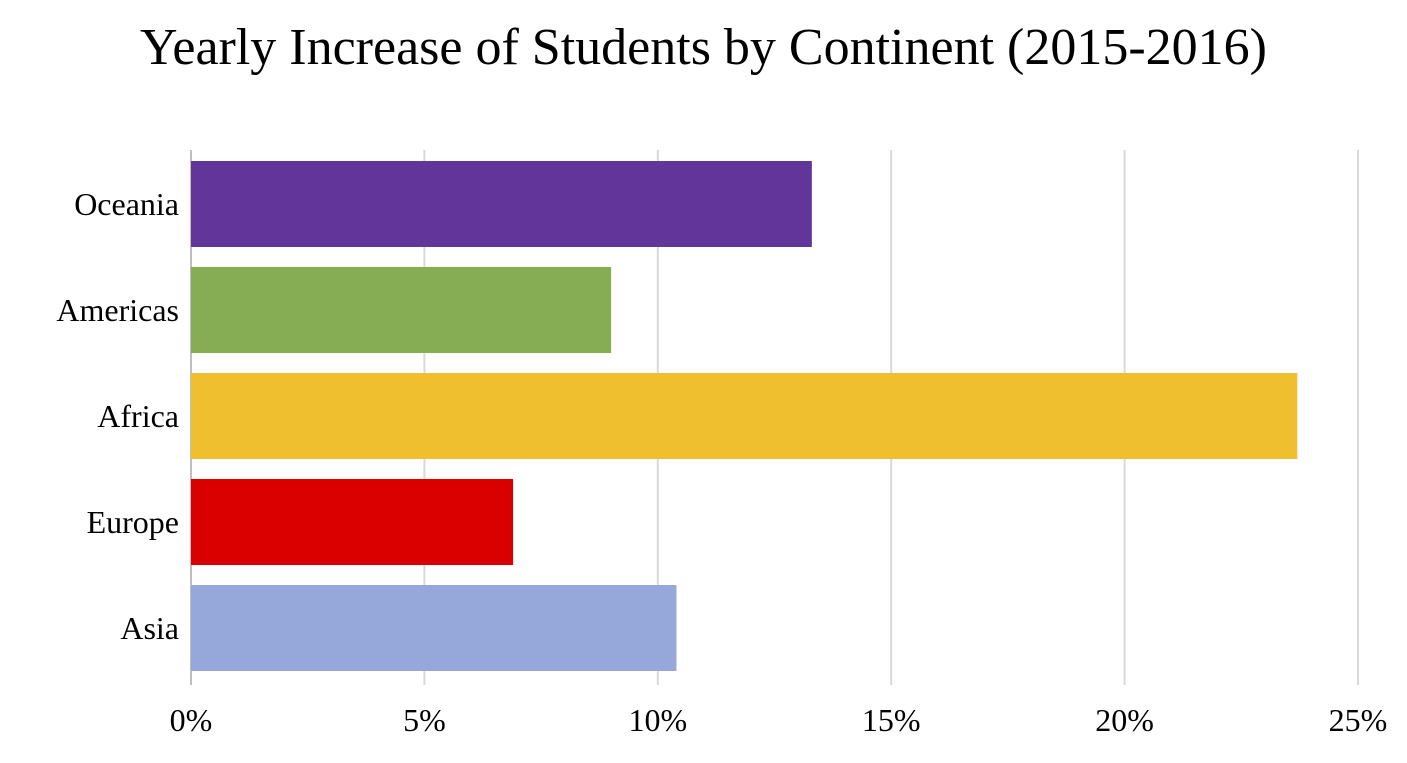  I want to click on x-tick-label: 10%, so click(657, 720).